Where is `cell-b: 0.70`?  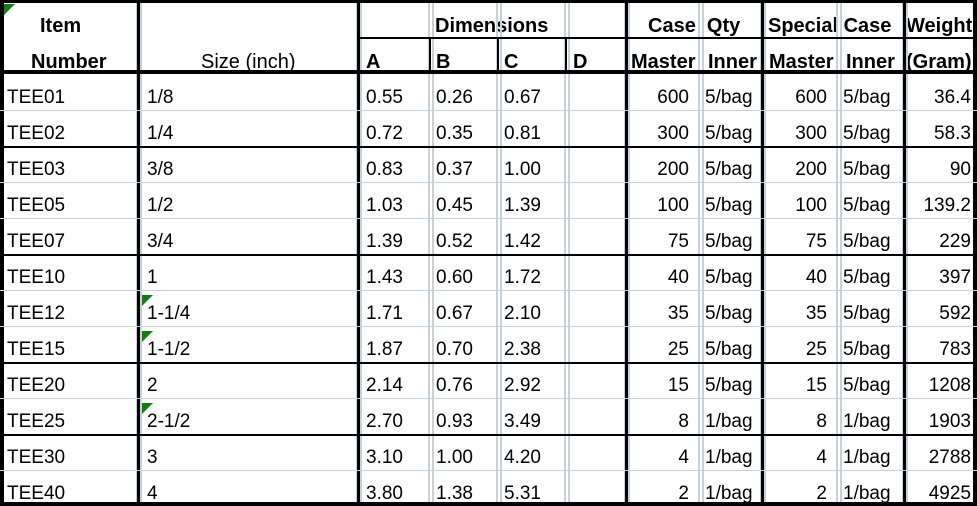 cell-b: 0.70 is located at coordinates (454, 349).